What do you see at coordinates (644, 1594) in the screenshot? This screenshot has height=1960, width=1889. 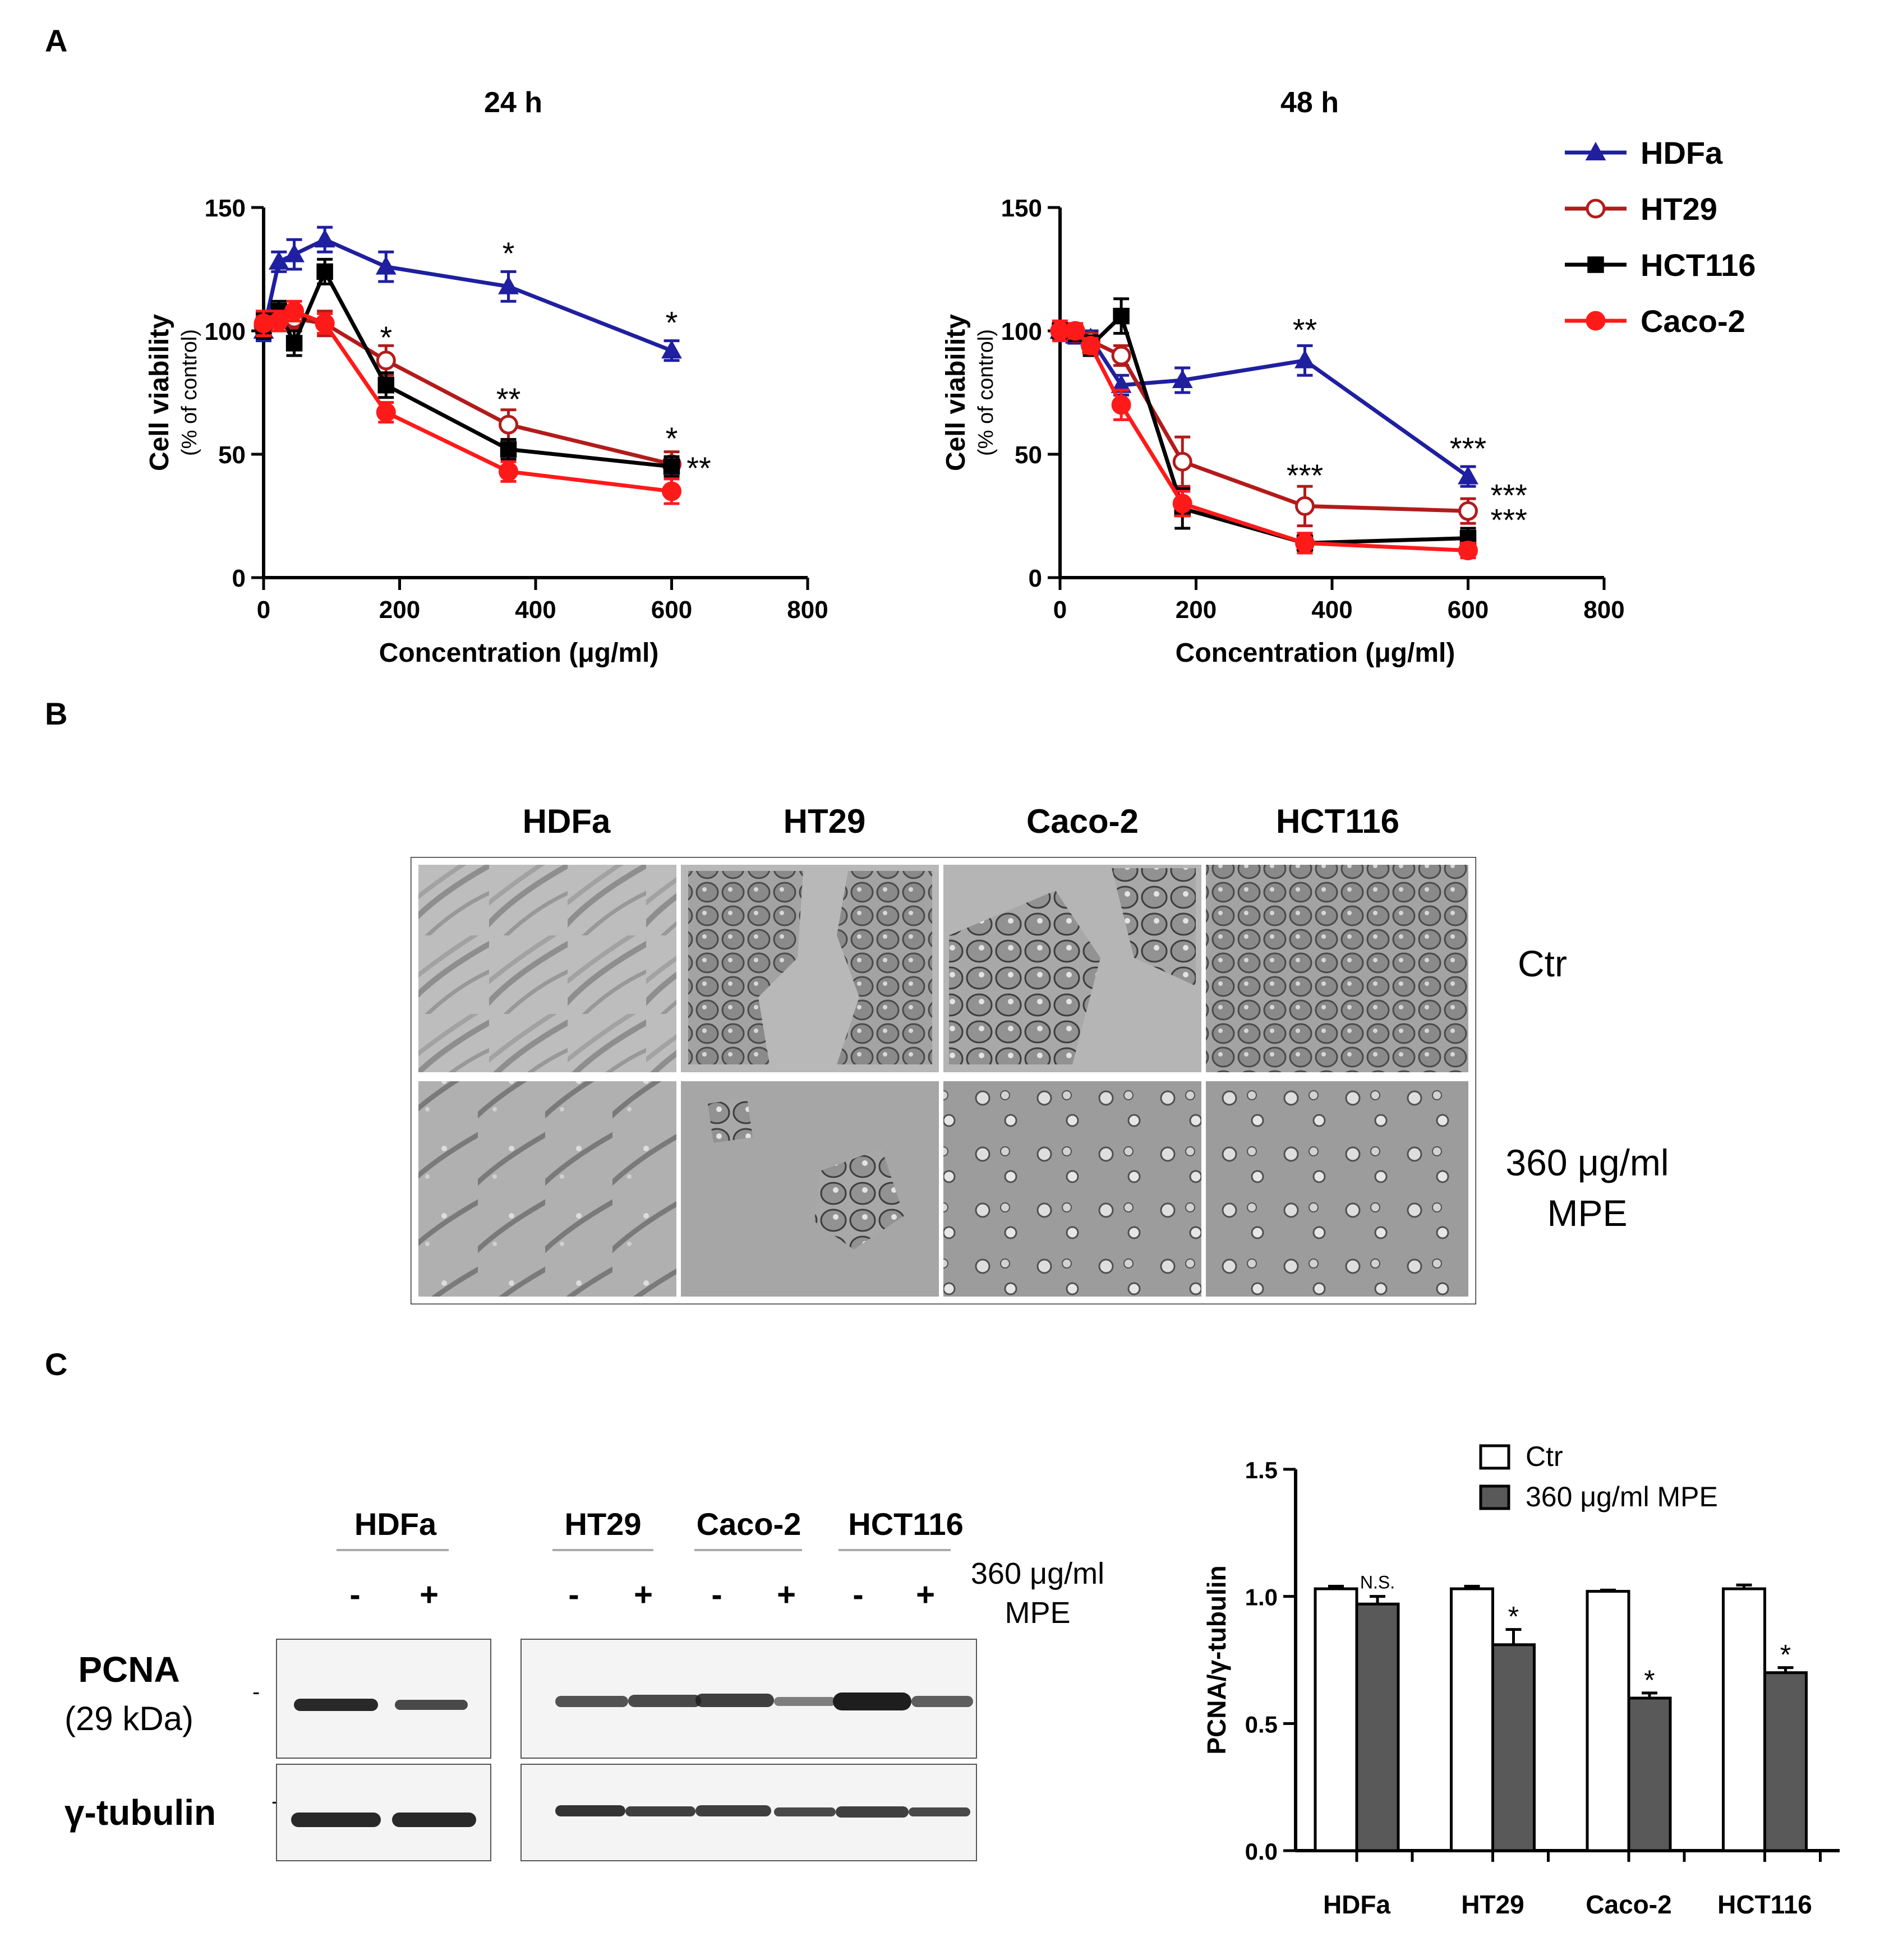 I see `lane-sign-4: +` at bounding box center [644, 1594].